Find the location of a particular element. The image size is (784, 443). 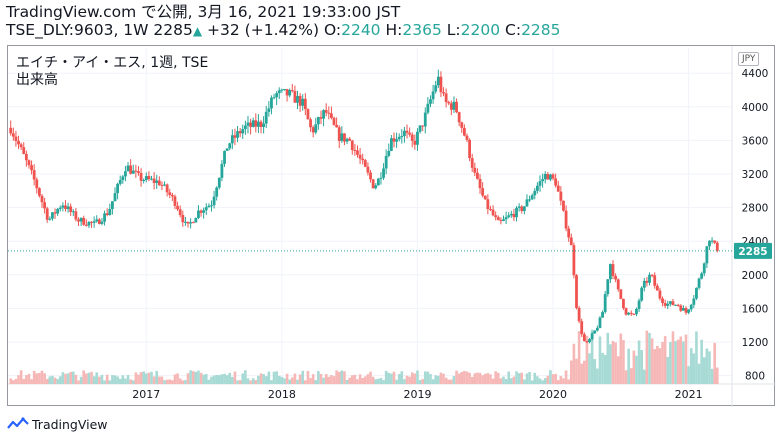

y-tick-label: 3200 is located at coordinates (755, 175).